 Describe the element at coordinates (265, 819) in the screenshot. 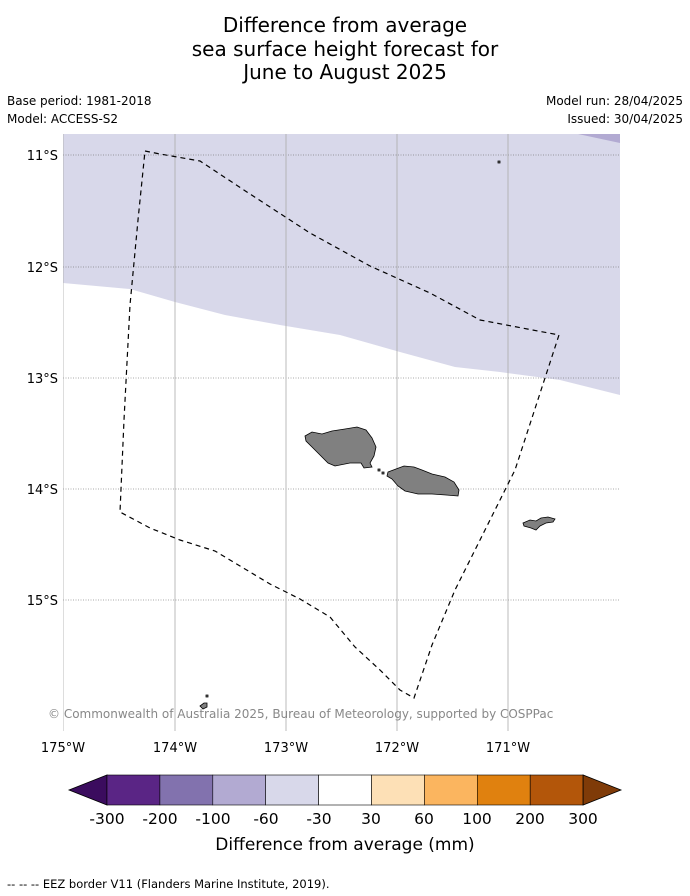

I see `cb-tick-label: -60` at that location.